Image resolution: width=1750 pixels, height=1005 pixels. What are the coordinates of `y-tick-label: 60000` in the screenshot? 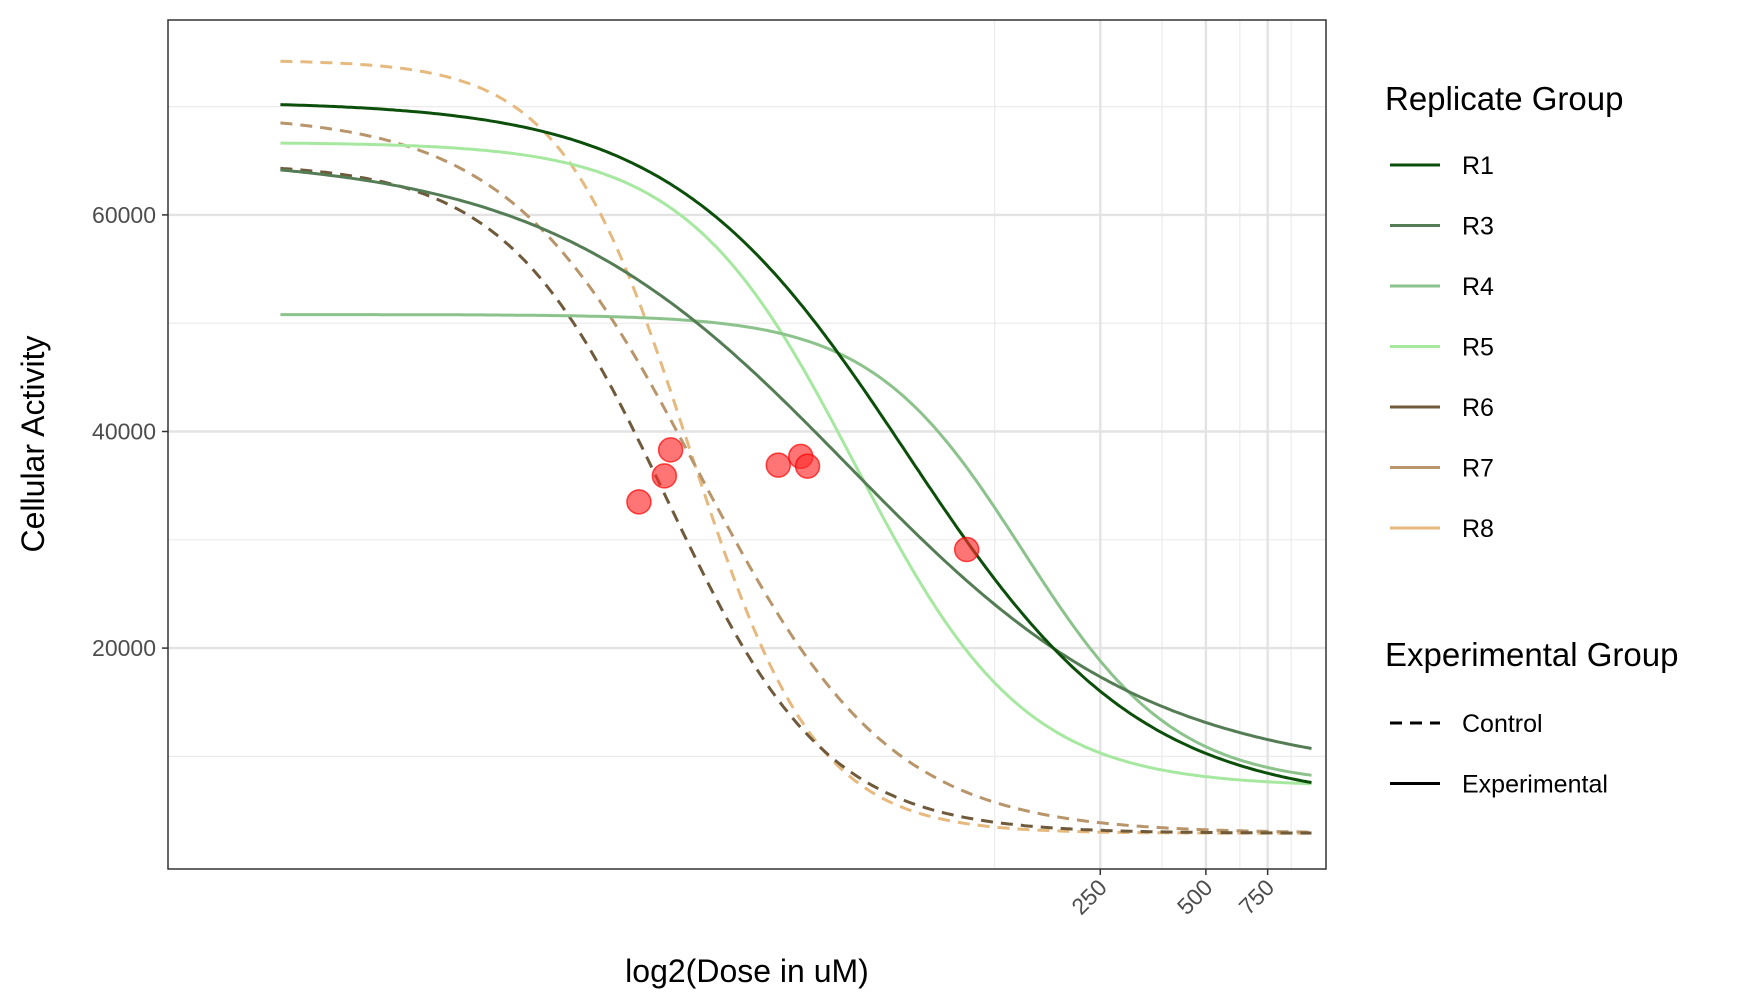 It's located at (124, 215).